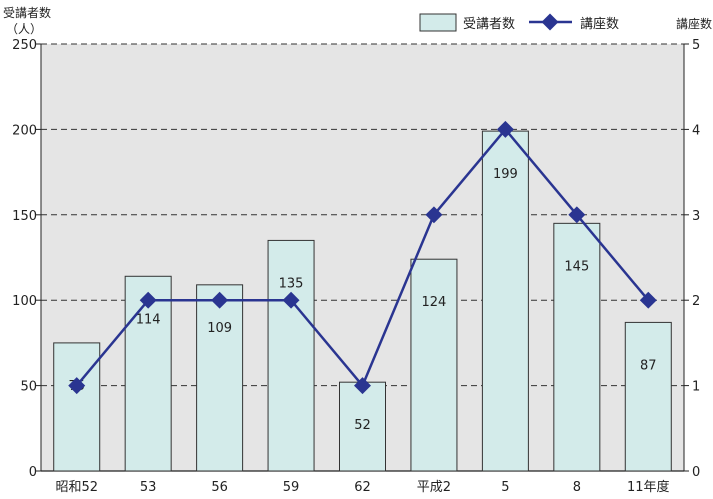  Describe the element at coordinates (291, 283) in the screenshot. I see `bar-value-label-59: 135` at that location.